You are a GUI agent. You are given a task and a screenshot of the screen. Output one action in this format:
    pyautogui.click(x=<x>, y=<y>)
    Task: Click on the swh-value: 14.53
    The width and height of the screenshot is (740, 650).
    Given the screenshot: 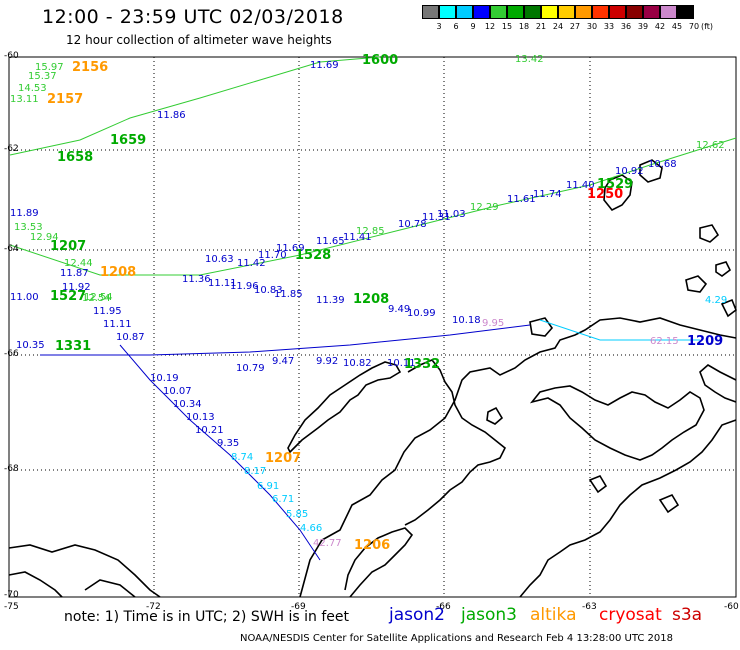 What is the action you would take?
    pyautogui.click(x=32, y=88)
    